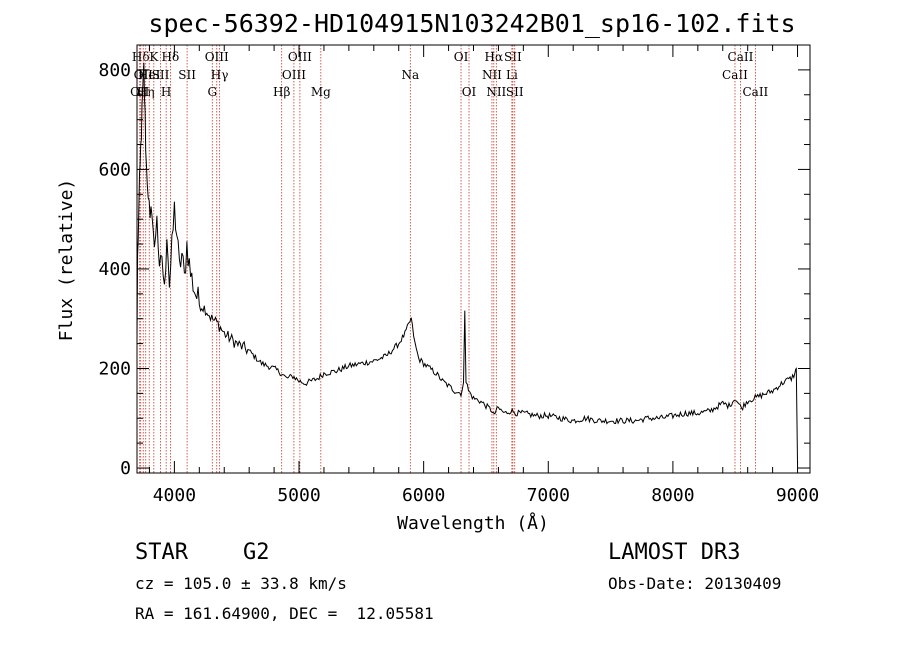  What do you see at coordinates (146, 92) in the screenshot?
I see `line-label: Hη` at bounding box center [146, 92].